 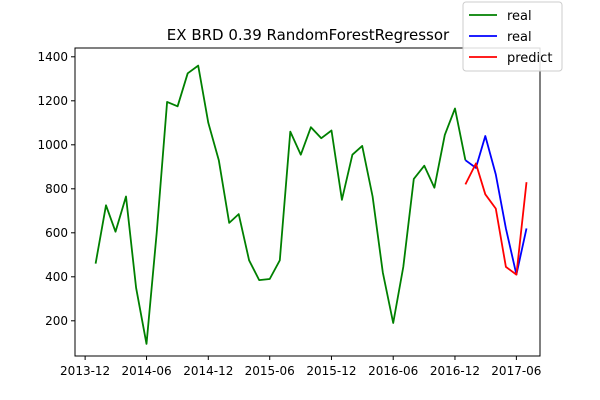 I want to click on x-tick-label: 2013-12, so click(x=85, y=371).